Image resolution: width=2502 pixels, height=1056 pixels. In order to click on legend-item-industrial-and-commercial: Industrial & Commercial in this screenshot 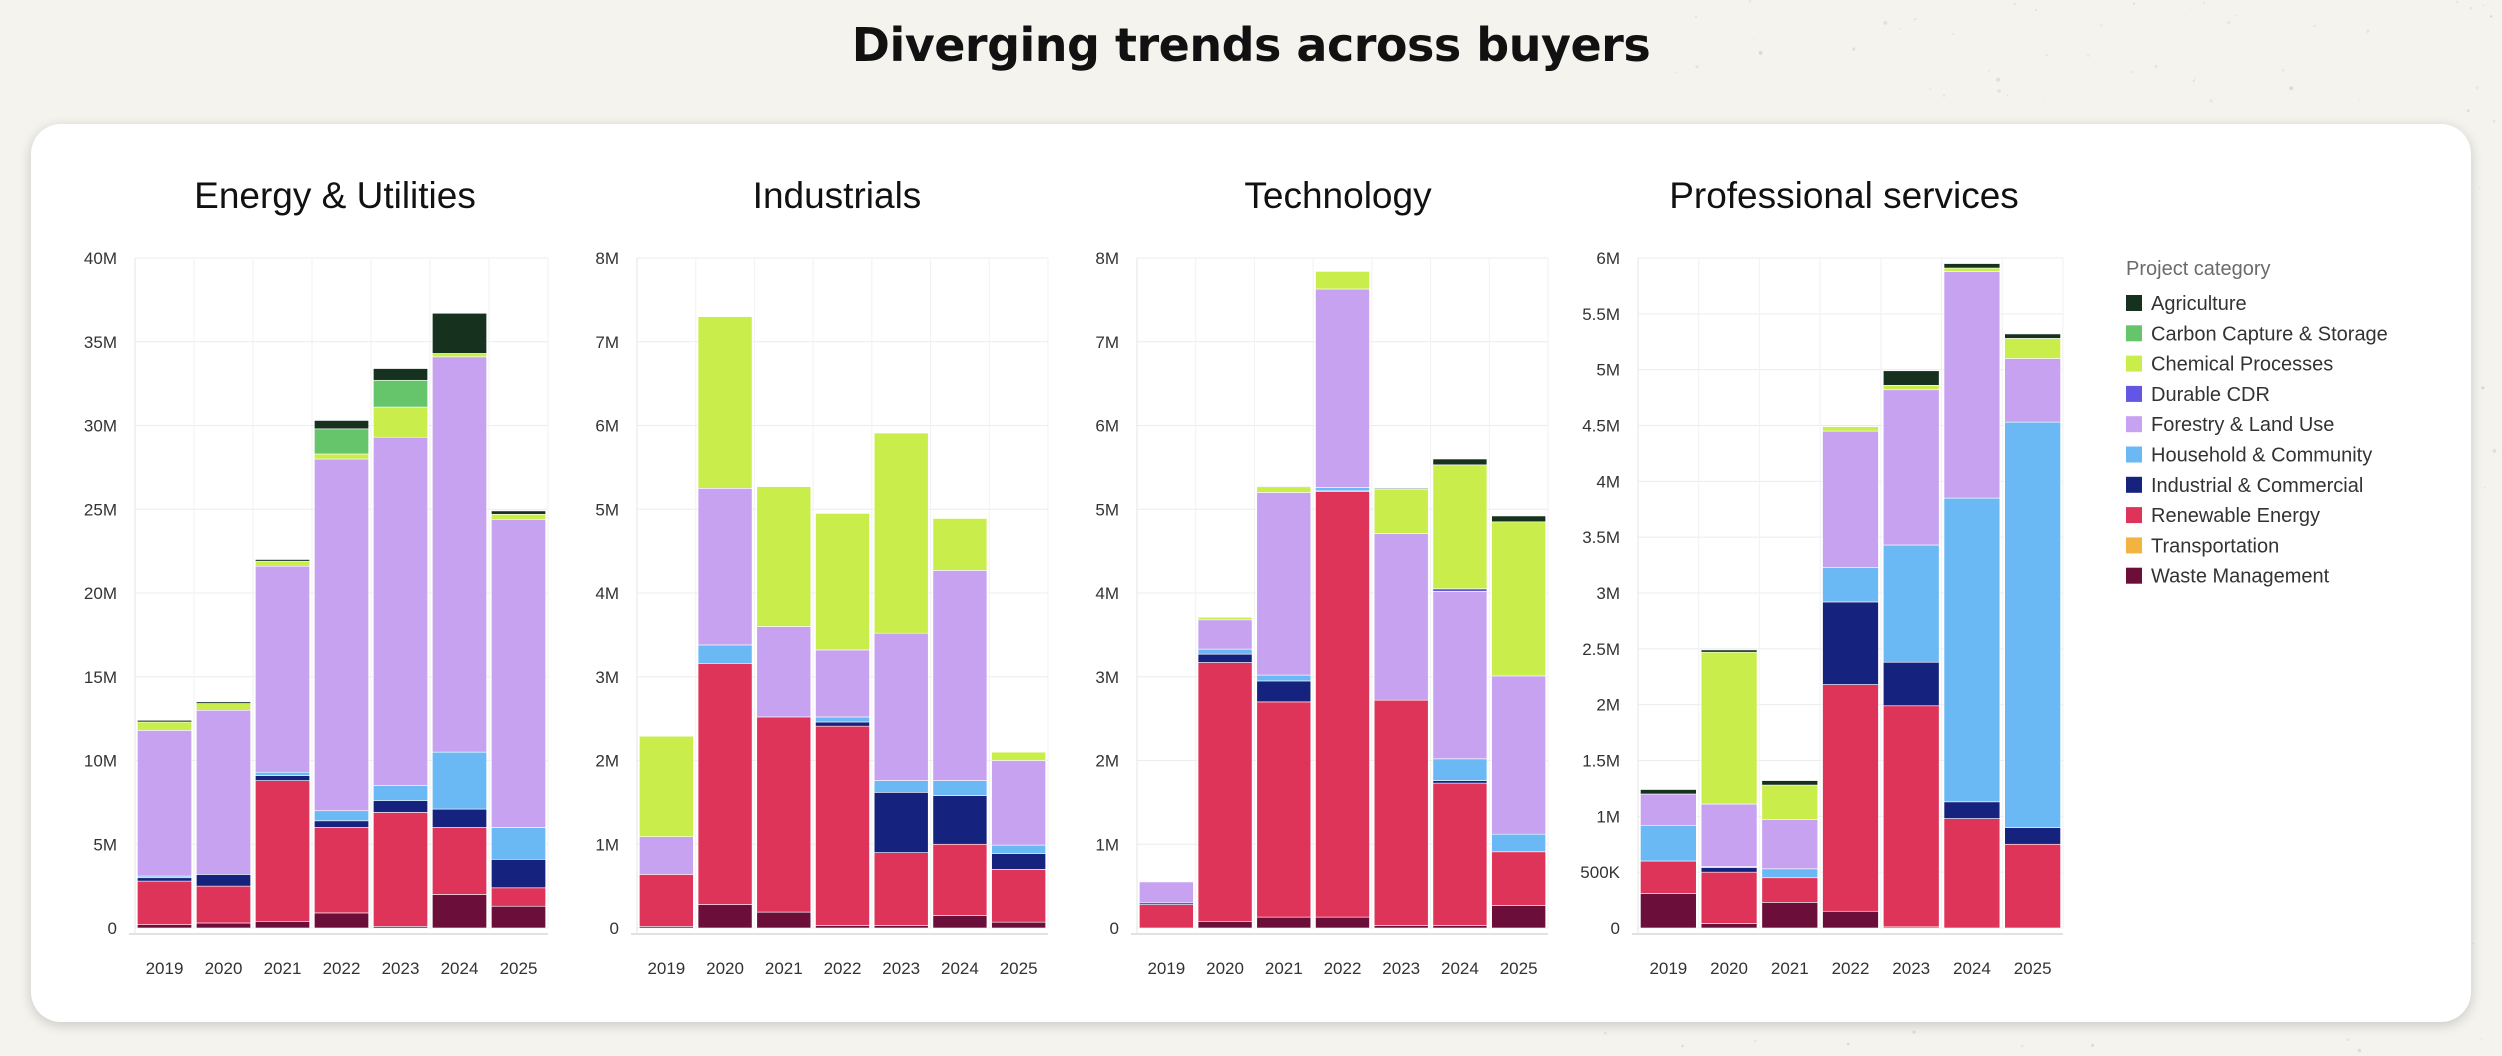, I will do `click(2244, 486)`.